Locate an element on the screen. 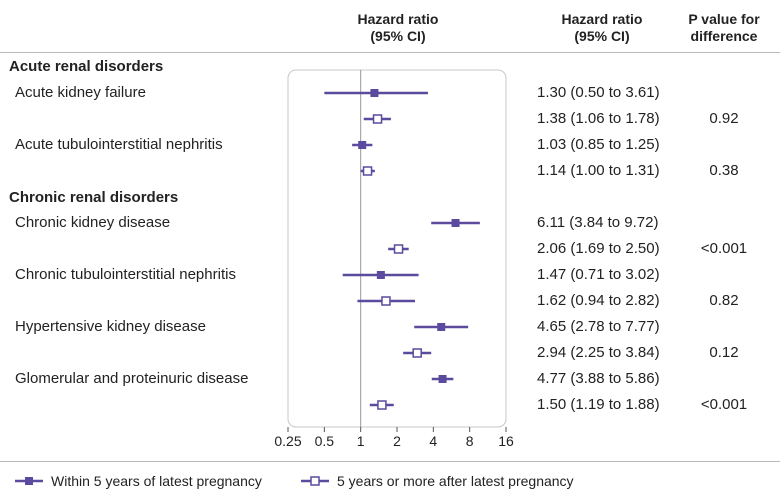 Image resolution: width=780 pixels, height=491 pixels. outcome-label: Glomerular and proteinuric disease is located at coordinates (132, 378).